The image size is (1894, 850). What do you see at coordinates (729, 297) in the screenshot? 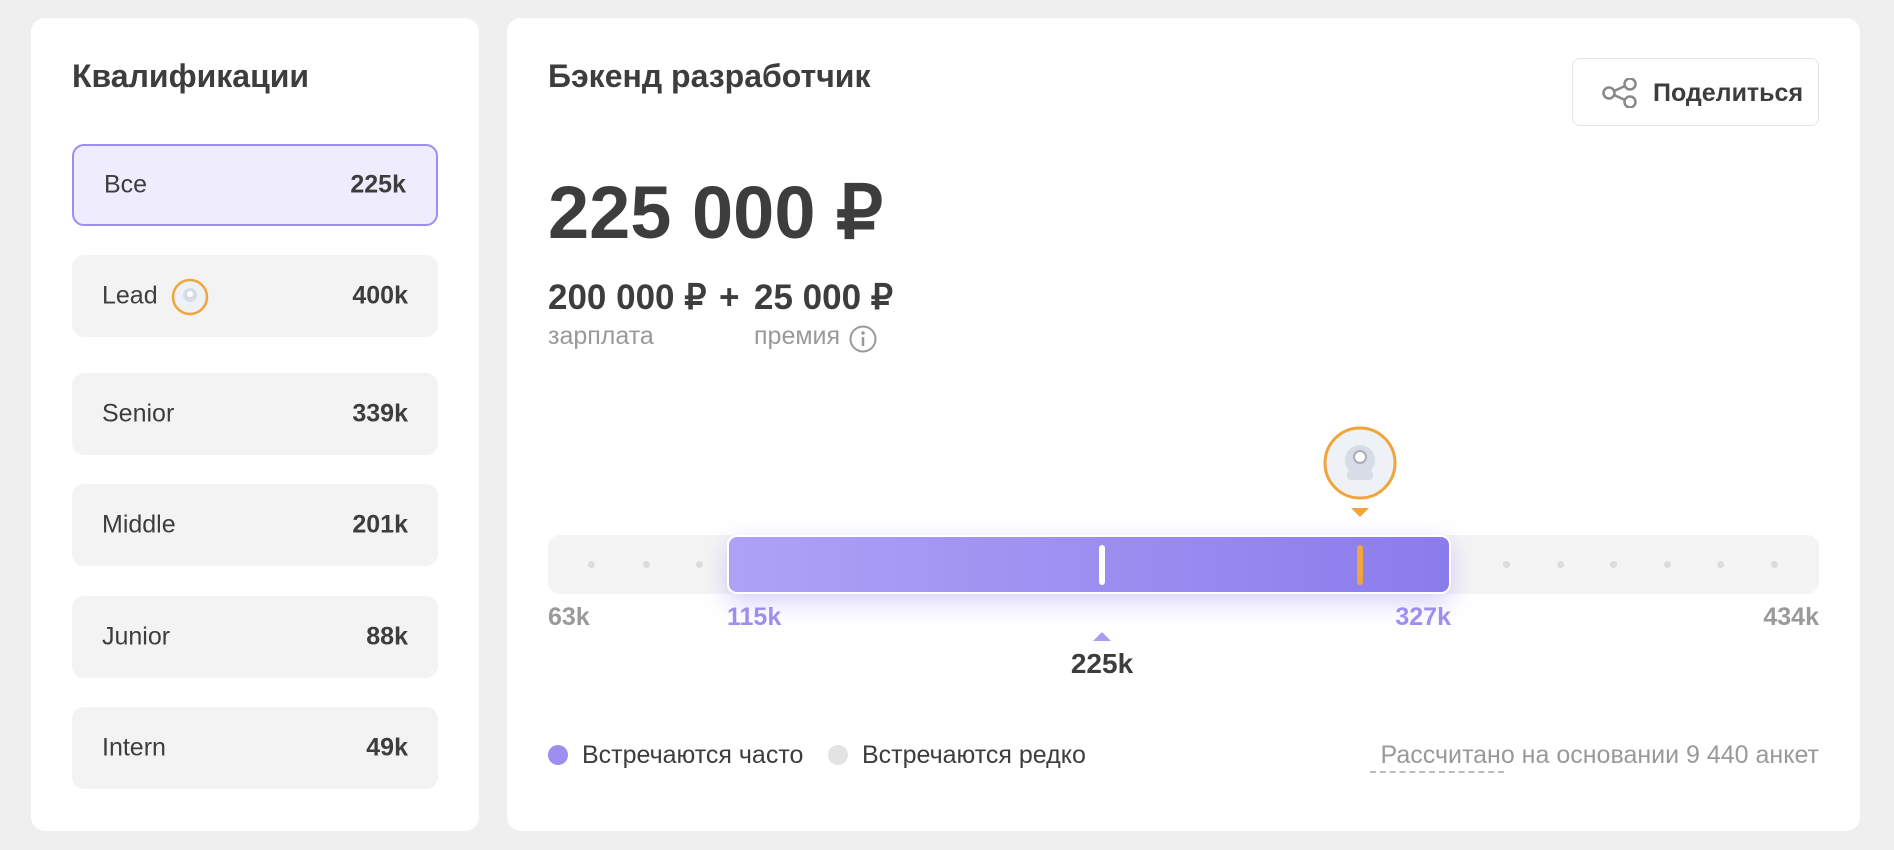
I see `plus: +` at bounding box center [729, 297].